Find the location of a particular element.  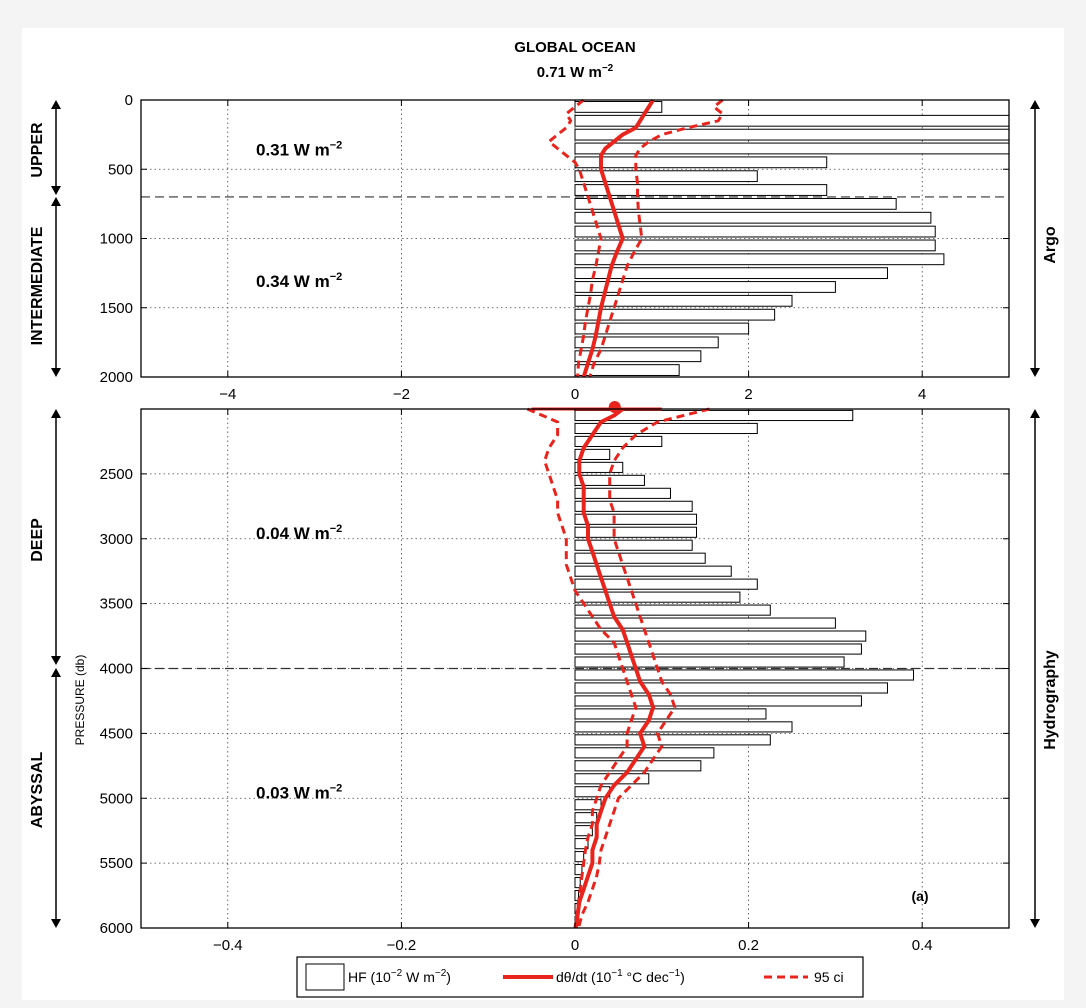

bottom-x-tick-label: −0.2 is located at coordinates (402, 945).